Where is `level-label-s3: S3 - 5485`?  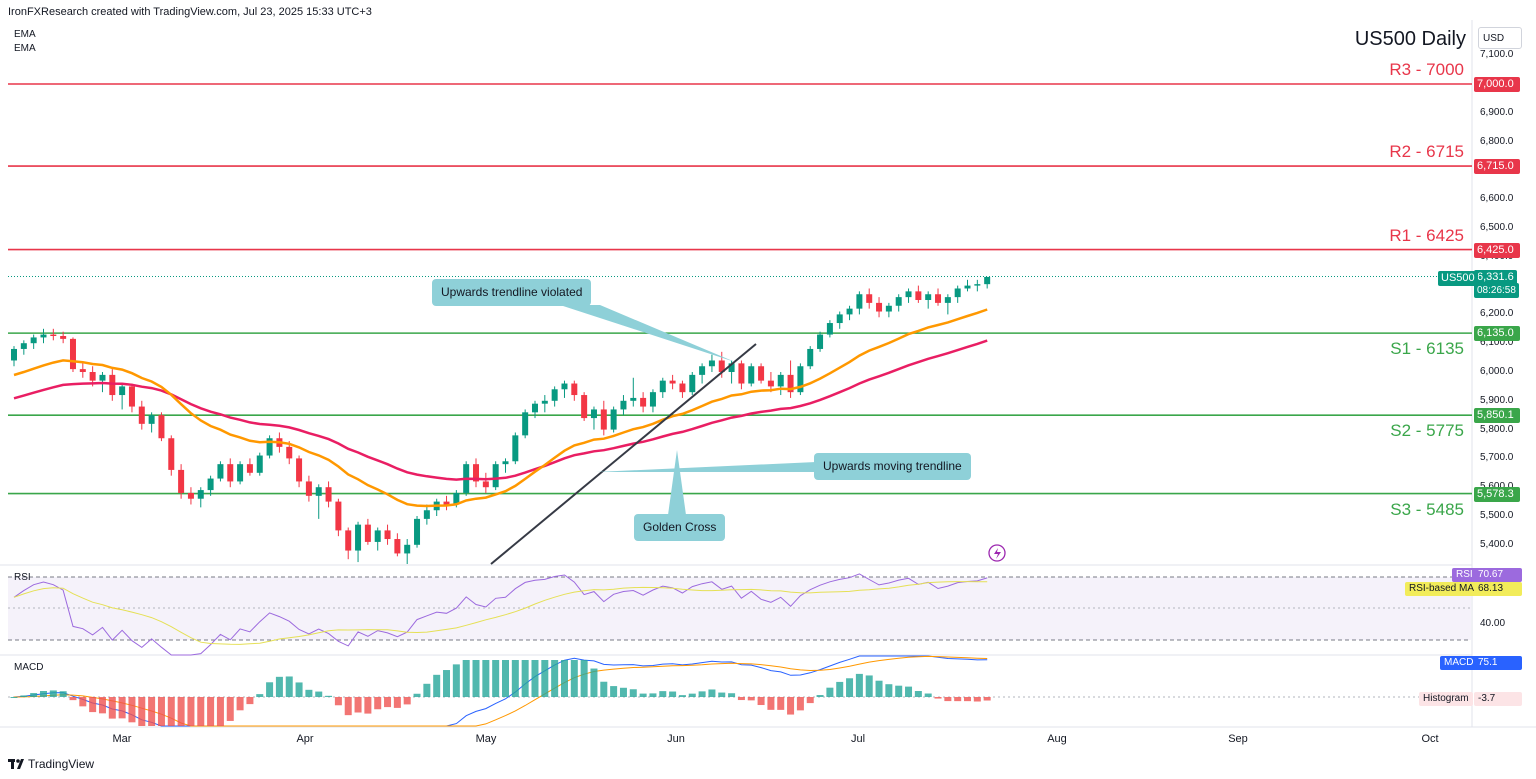
level-label-s3: S3 - 5485 is located at coordinates (1427, 509).